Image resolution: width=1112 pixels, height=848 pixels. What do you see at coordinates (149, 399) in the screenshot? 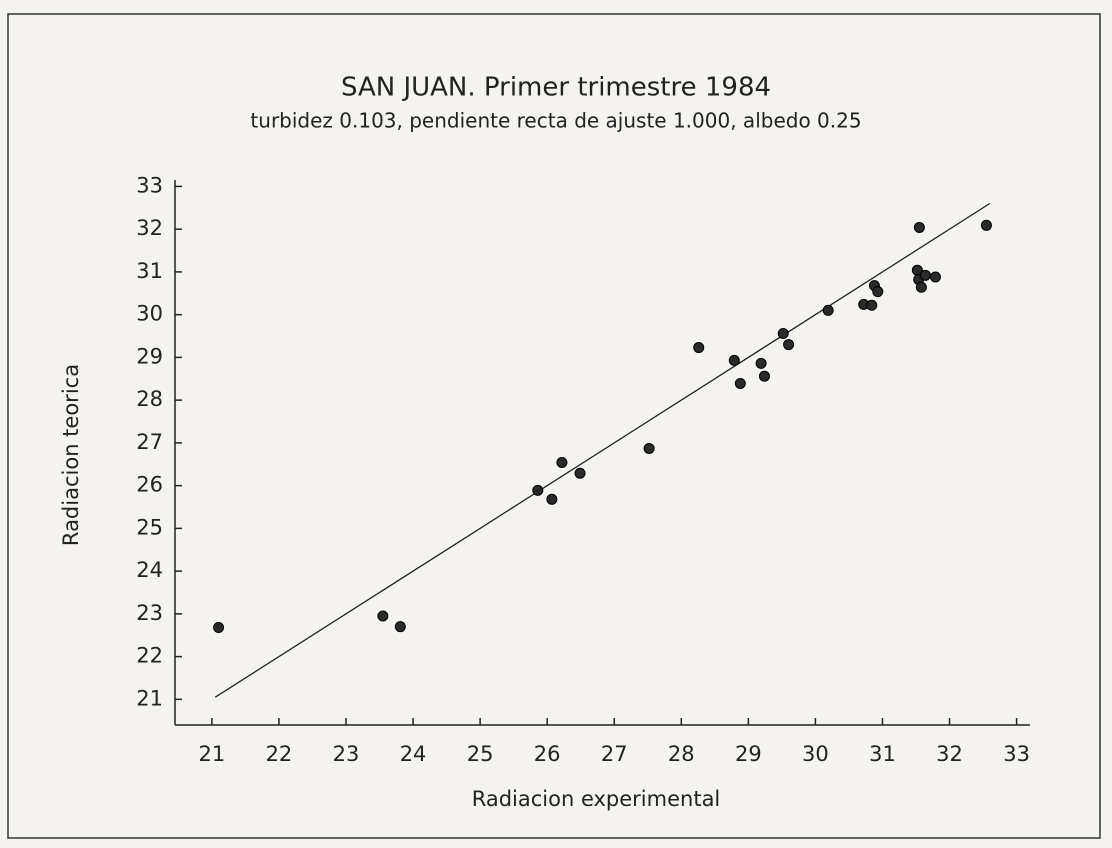
I see `y-tick-label: 28` at bounding box center [149, 399].